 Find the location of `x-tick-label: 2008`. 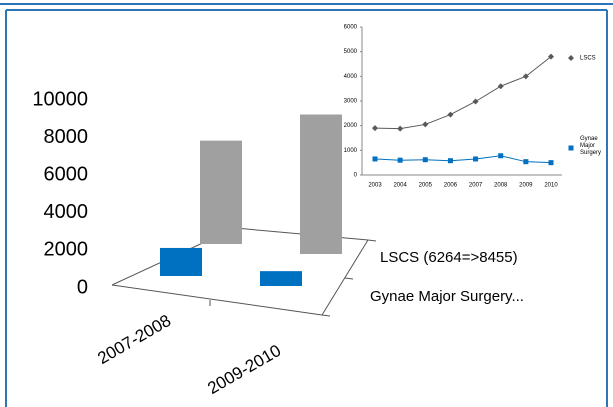

x-tick-label: 2008 is located at coordinates (501, 186).